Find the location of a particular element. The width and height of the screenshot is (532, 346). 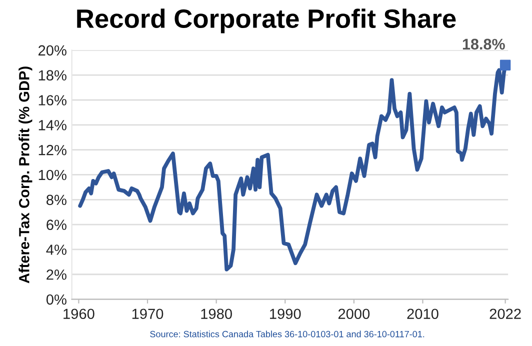

y-tick-label: 2% is located at coordinates (56, 274).